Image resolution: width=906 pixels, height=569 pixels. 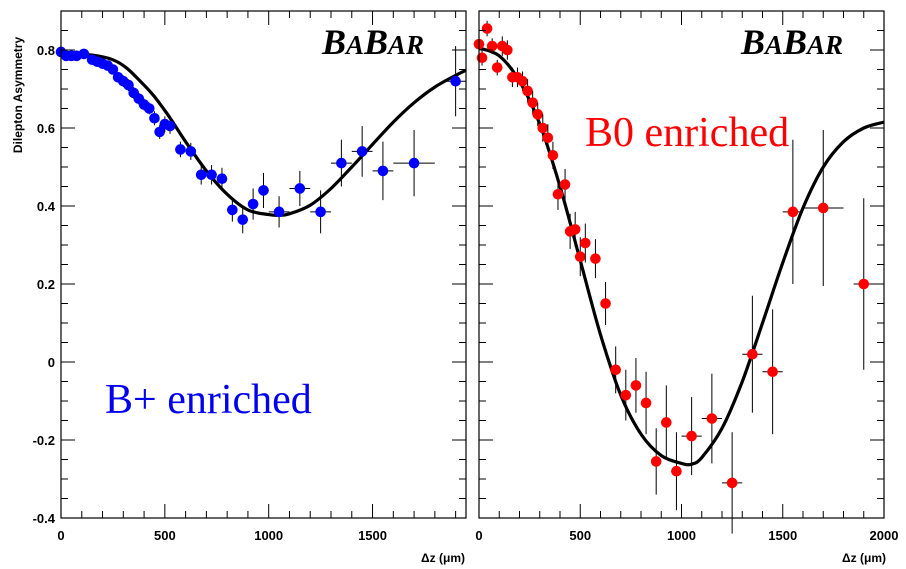 I want to click on y-tick-label: -0.4, so click(x=44, y=518).